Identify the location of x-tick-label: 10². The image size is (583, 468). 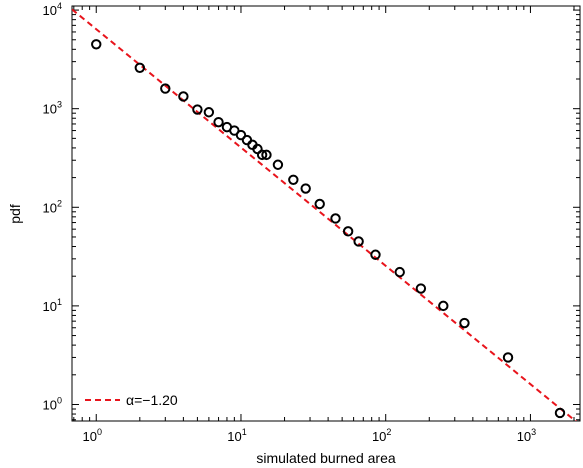
(381, 435).